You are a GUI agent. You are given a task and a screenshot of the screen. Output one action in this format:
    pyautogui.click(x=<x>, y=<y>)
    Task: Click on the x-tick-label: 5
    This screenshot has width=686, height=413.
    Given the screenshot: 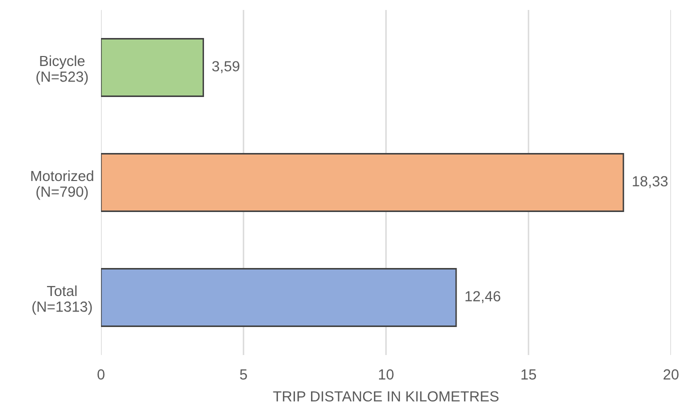 What is the action you would take?
    pyautogui.click(x=243, y=374)
    